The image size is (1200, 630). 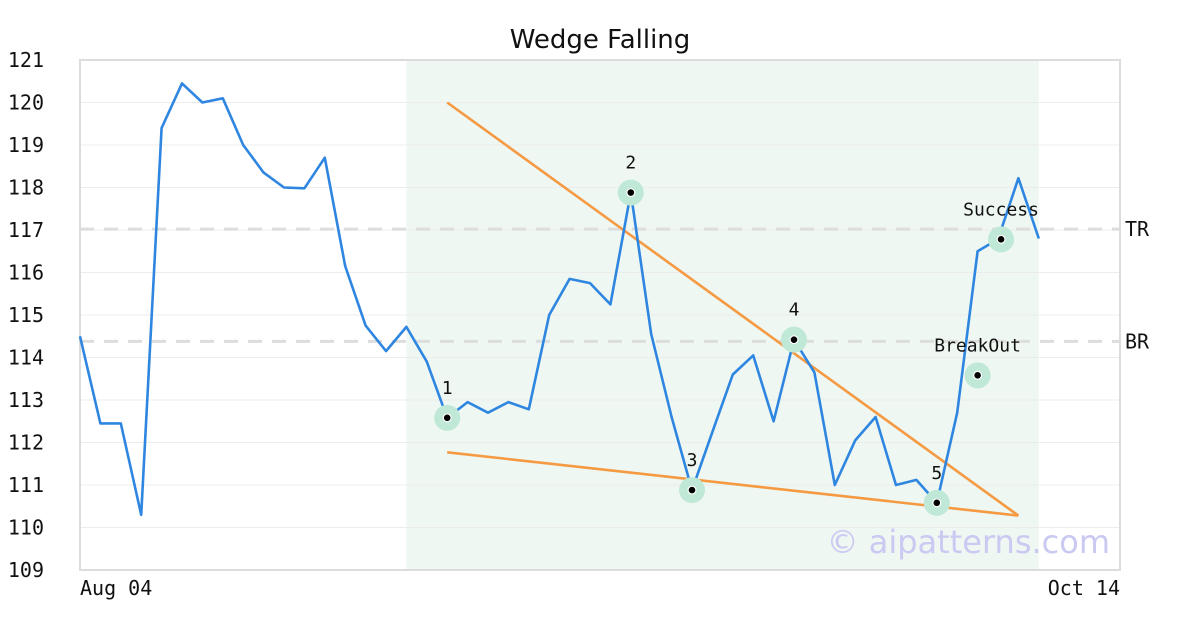 What do you see at coordinates (26, 188) in the screenshot?
I see `y-tick-label: 118` at bounding box center [26, 188].